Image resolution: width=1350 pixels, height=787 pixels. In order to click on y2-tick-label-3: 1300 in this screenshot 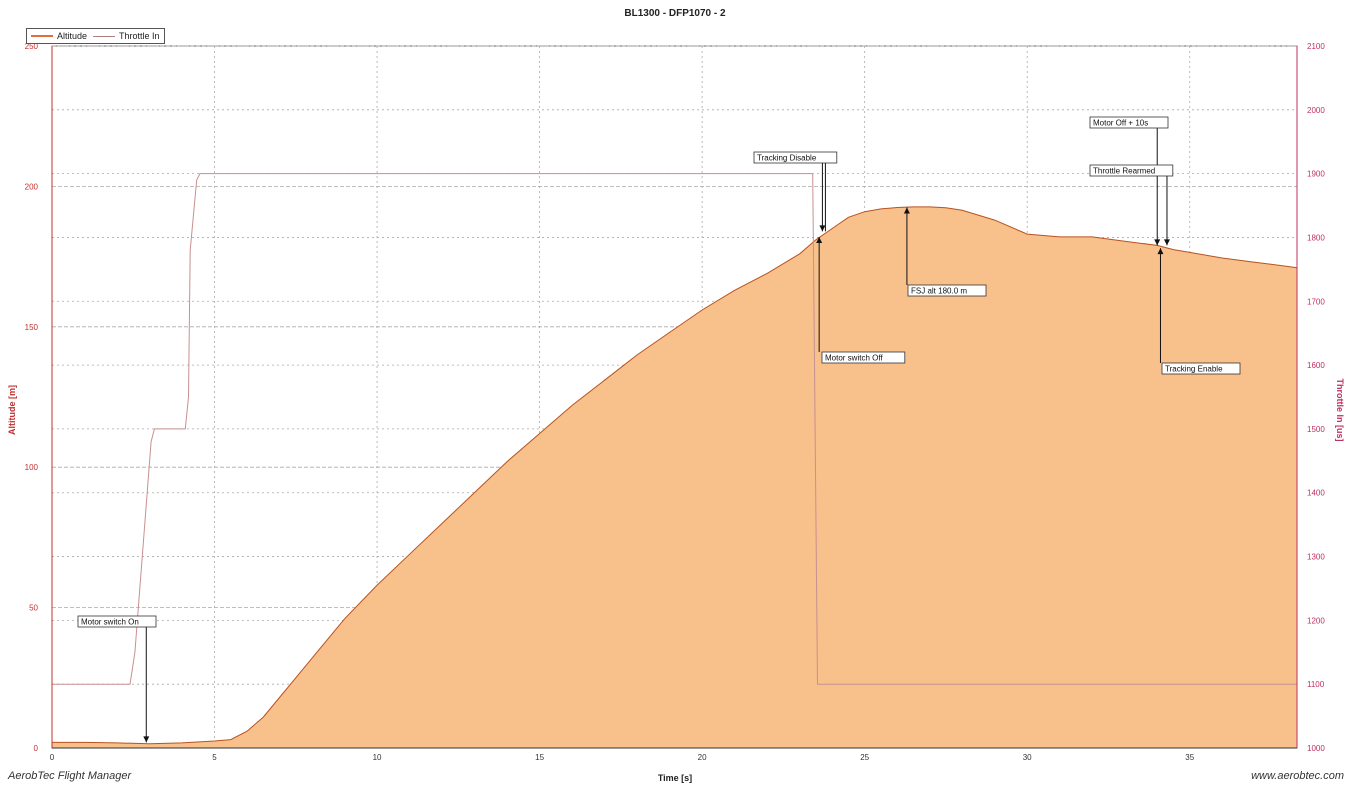, I will do `click(1316, 557)`.